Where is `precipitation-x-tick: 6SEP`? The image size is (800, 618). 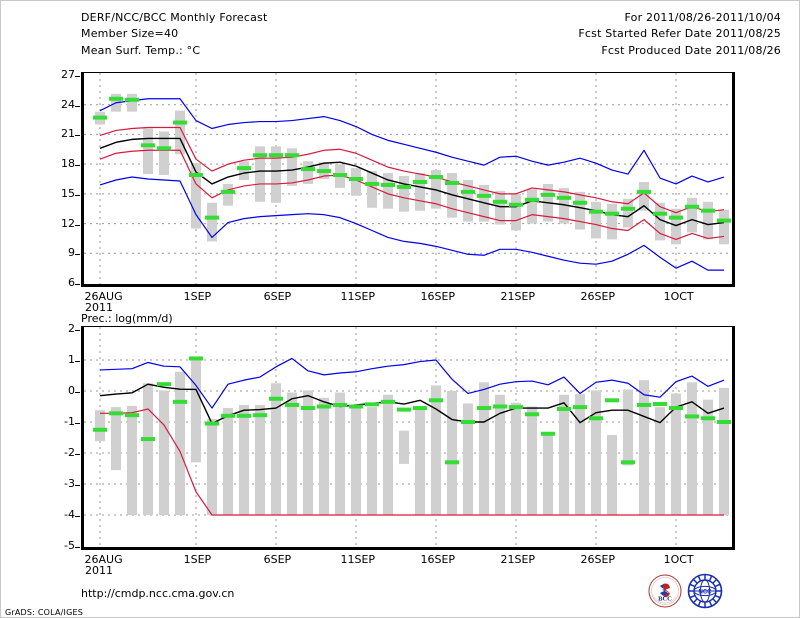
precipitation-x-tick: 6SEP is located at coordinates (277, 559).